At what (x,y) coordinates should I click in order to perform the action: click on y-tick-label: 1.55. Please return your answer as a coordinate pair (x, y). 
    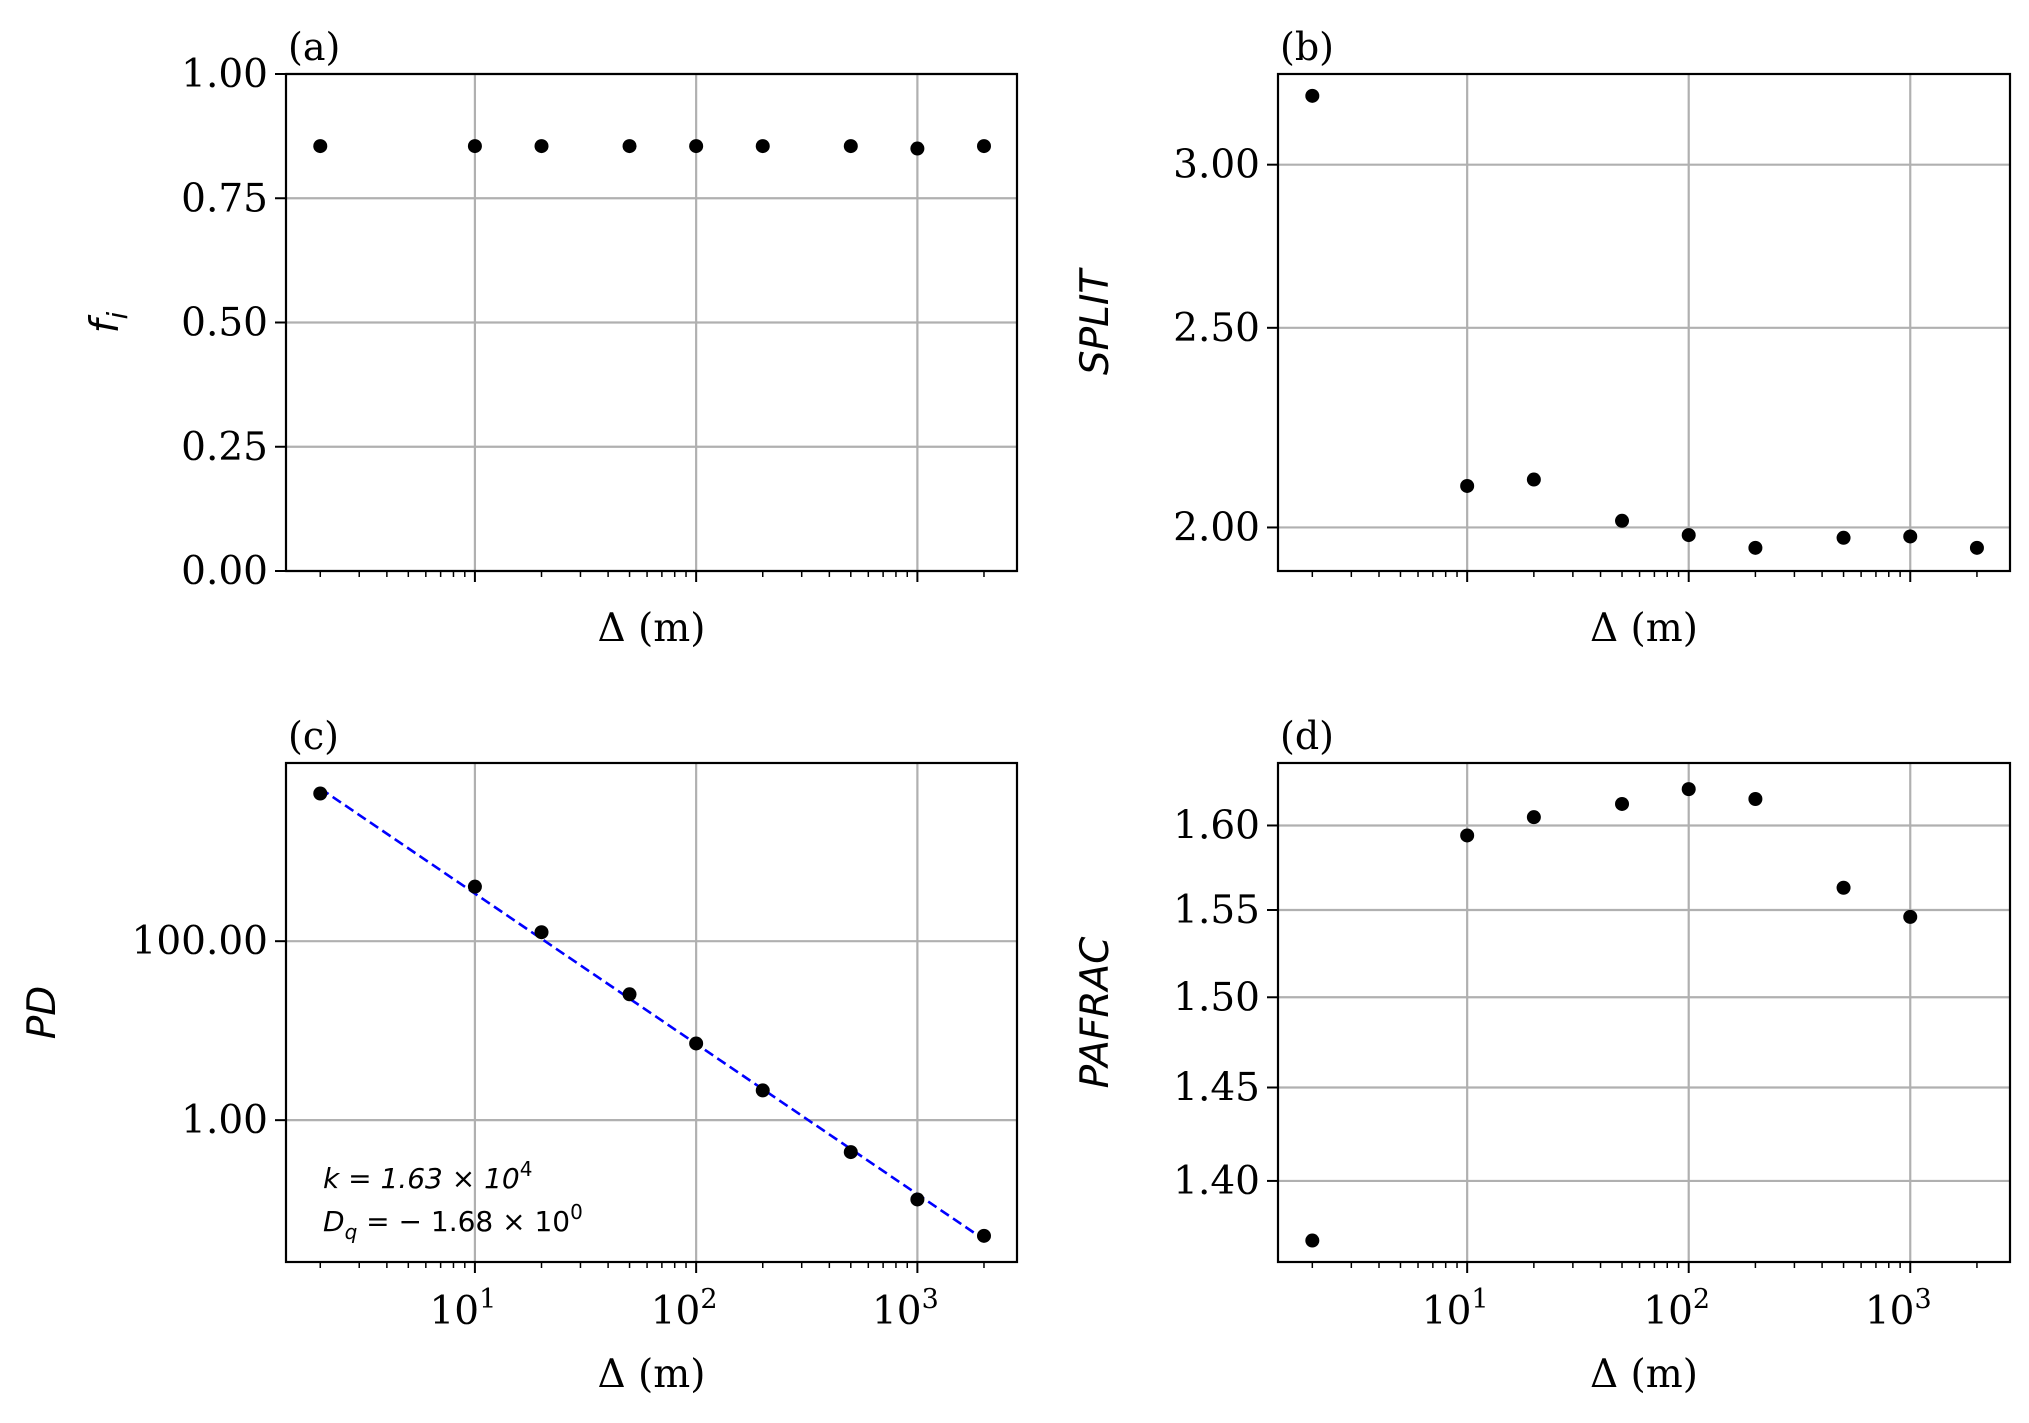
    Looking at the image, I should click on (1216, 910).